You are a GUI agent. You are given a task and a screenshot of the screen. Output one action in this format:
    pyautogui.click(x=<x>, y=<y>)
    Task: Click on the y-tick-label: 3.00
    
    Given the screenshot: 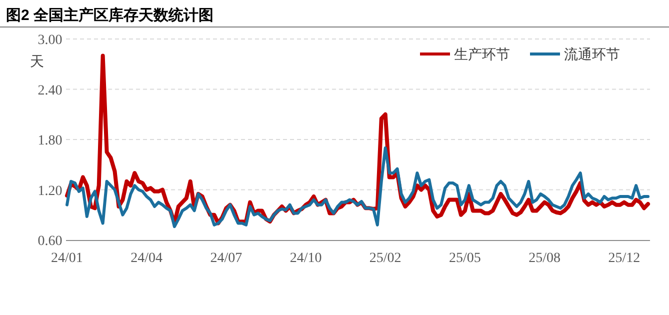 What is the action you would take?
    pyautogui.click(x=50, y=40)
    